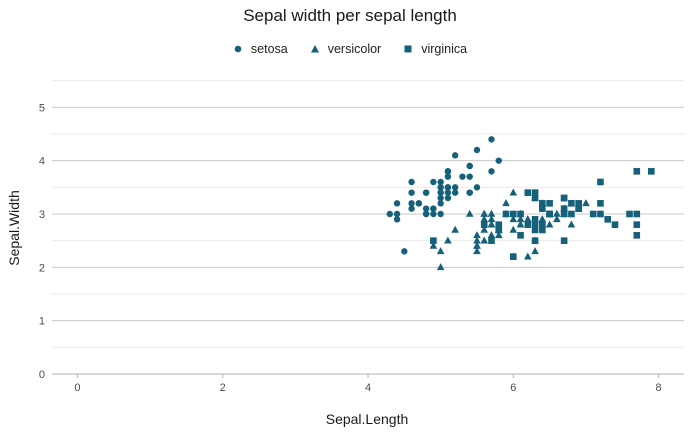  I want to click on legend-item-setosa: setosa, so click(260, 49).